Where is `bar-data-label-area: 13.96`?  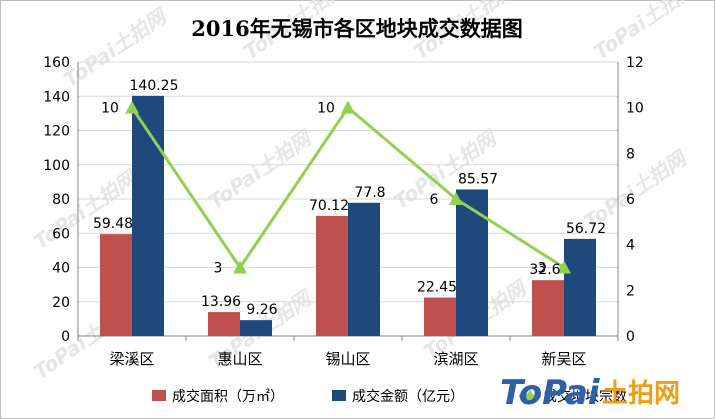 bar-data-label-area: 13.96 is located at coordinates (221, 302).